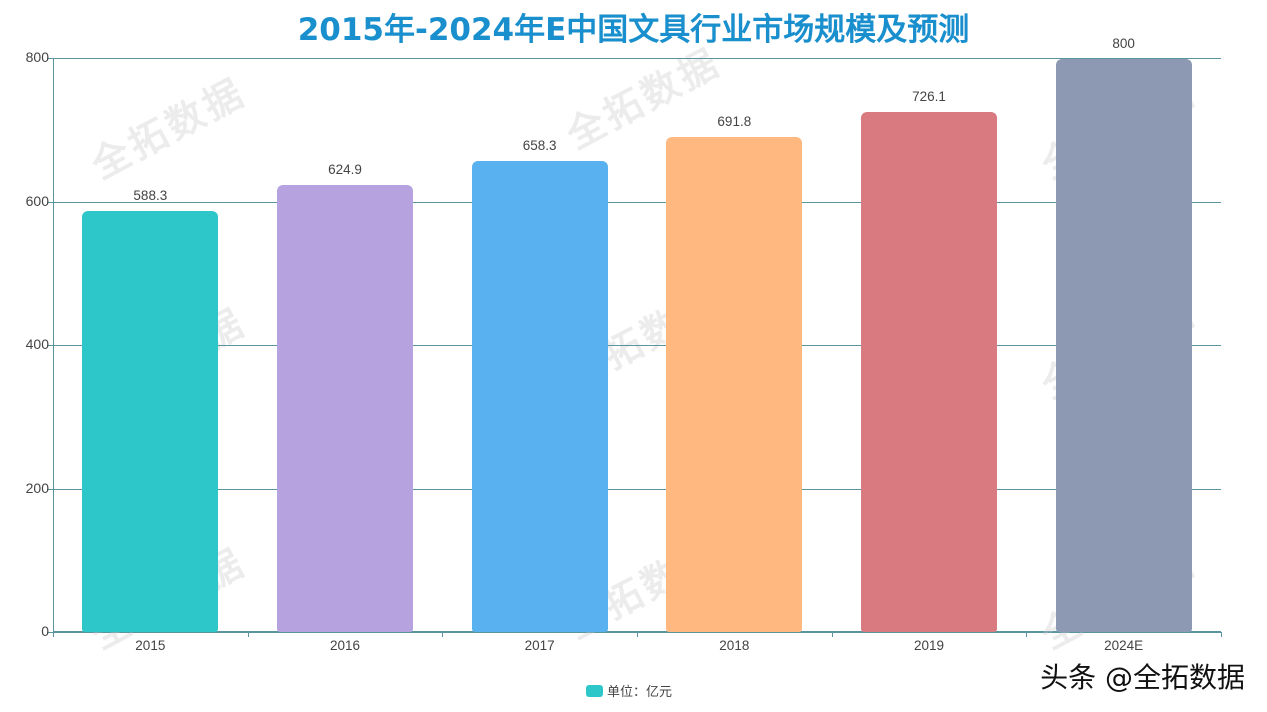 The width and height of the screenshot is (1267, 712). I want to click on bar-2024E, so click(1123, 345).